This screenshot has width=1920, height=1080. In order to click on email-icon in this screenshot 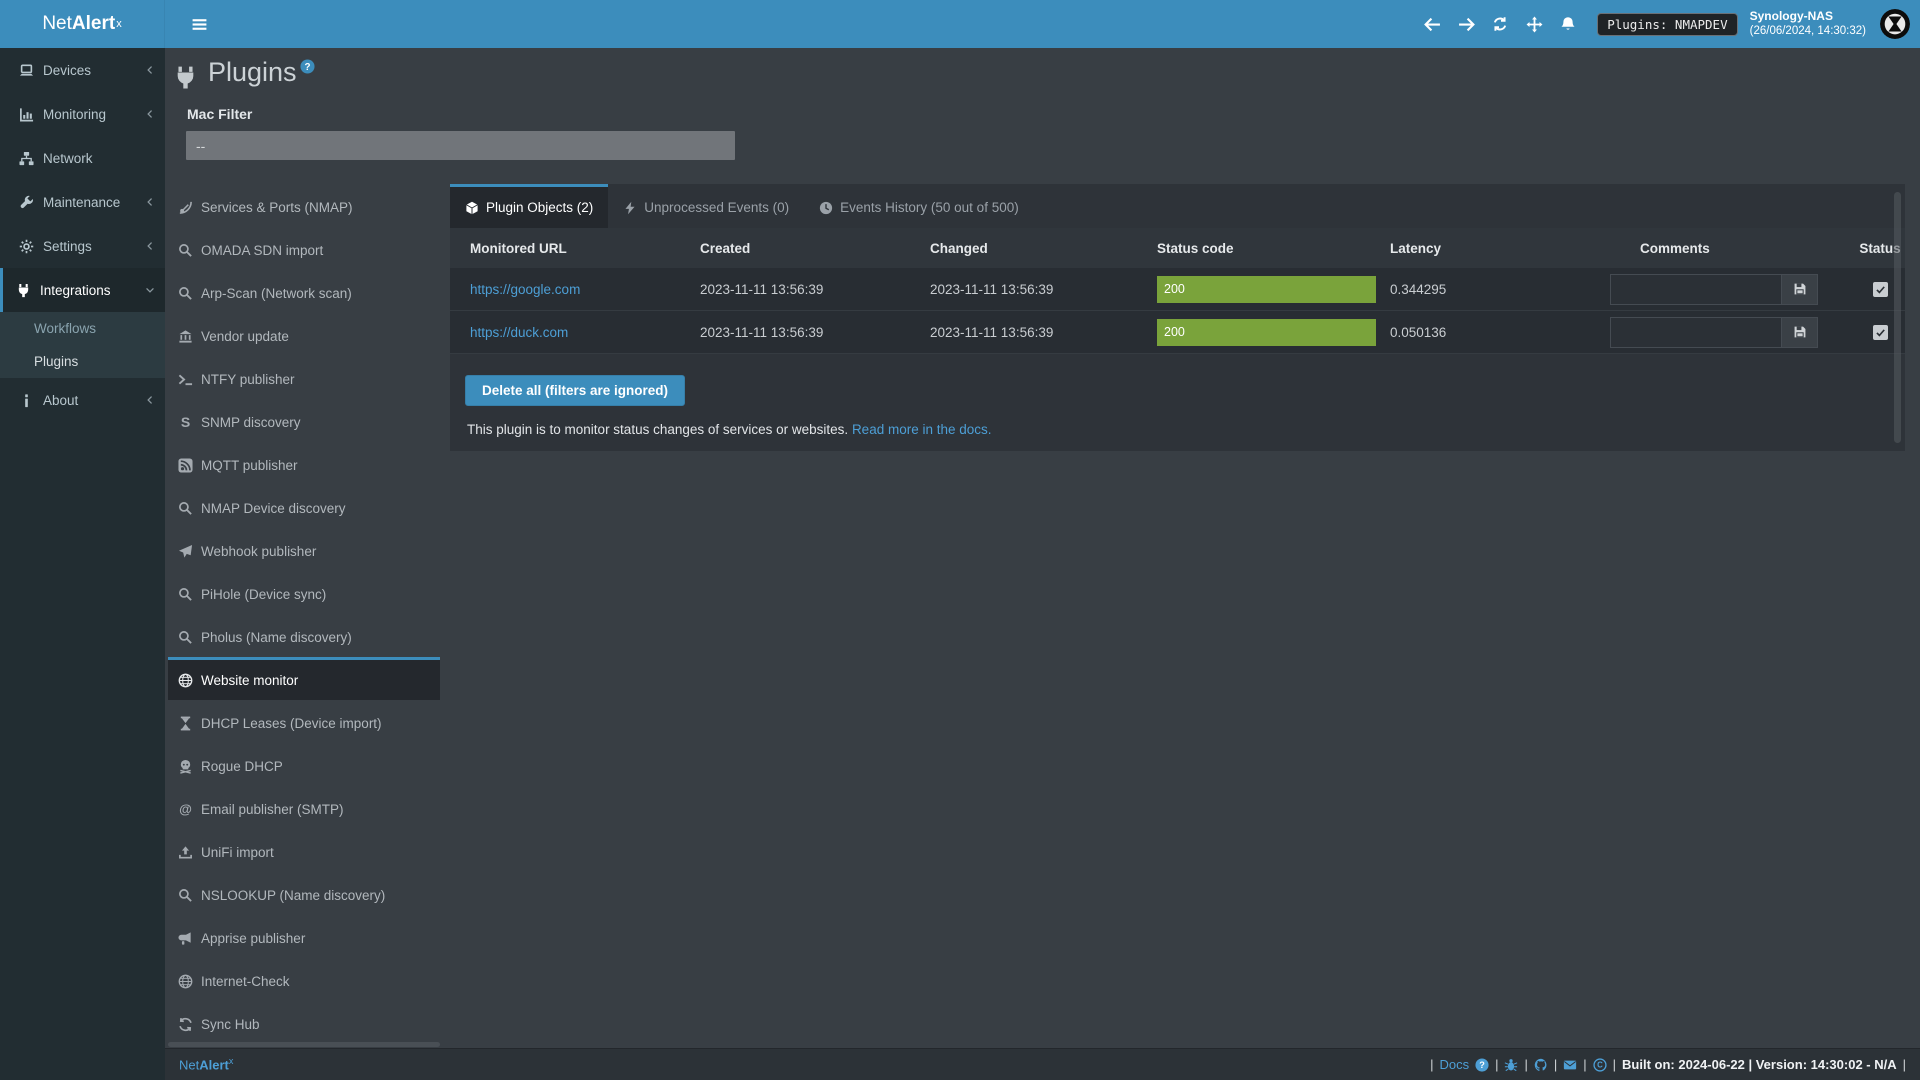, I will do `click(1570, 1065)`.